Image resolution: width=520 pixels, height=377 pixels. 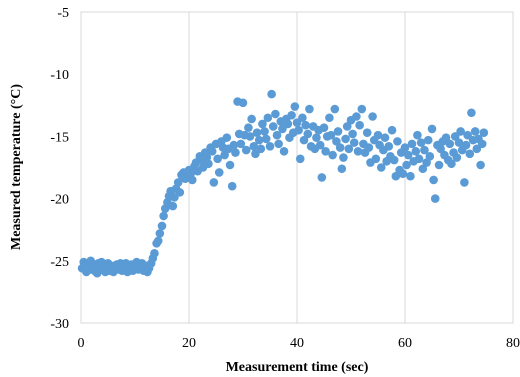 I want to click on x-tick-label: 20, so click(x=189, y=343).